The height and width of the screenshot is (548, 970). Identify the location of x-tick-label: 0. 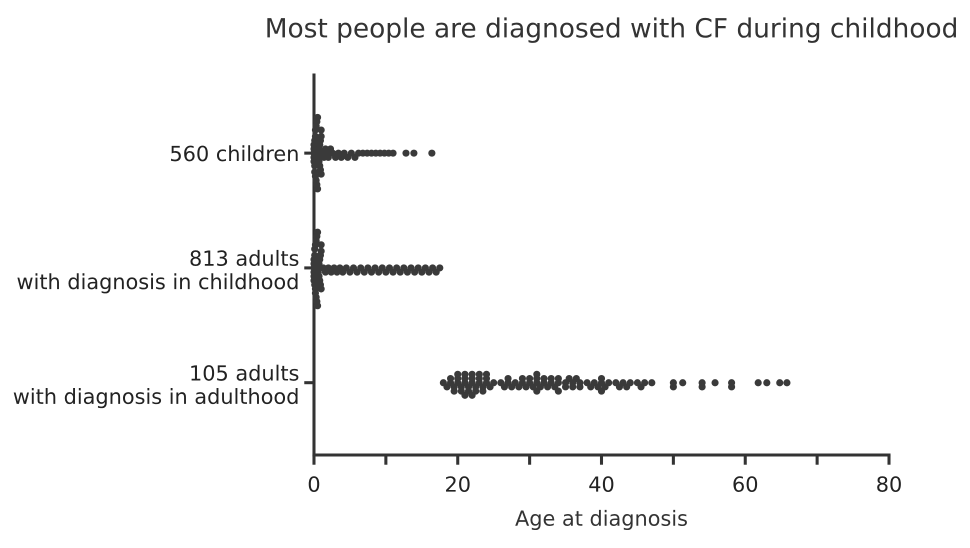
(314, 484).